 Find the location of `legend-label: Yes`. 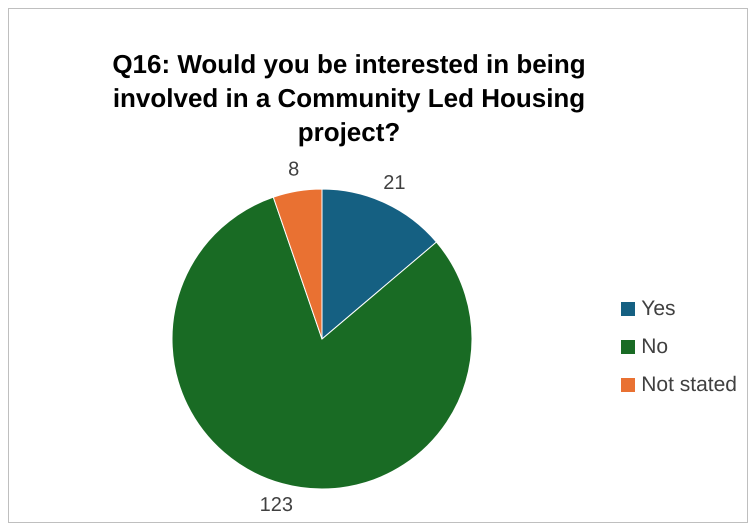

legend-label: Yes is located at coordinates (658, 308).